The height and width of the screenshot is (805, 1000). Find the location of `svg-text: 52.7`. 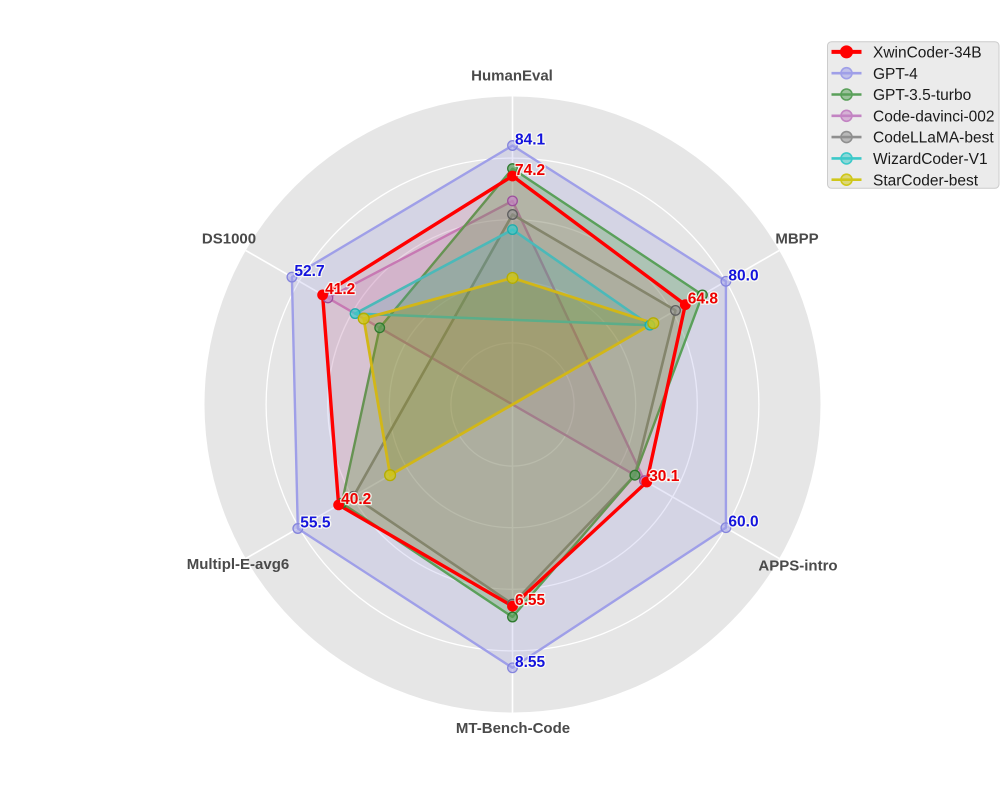

svg-text: 52.7 is located at coordinates (309, 271).